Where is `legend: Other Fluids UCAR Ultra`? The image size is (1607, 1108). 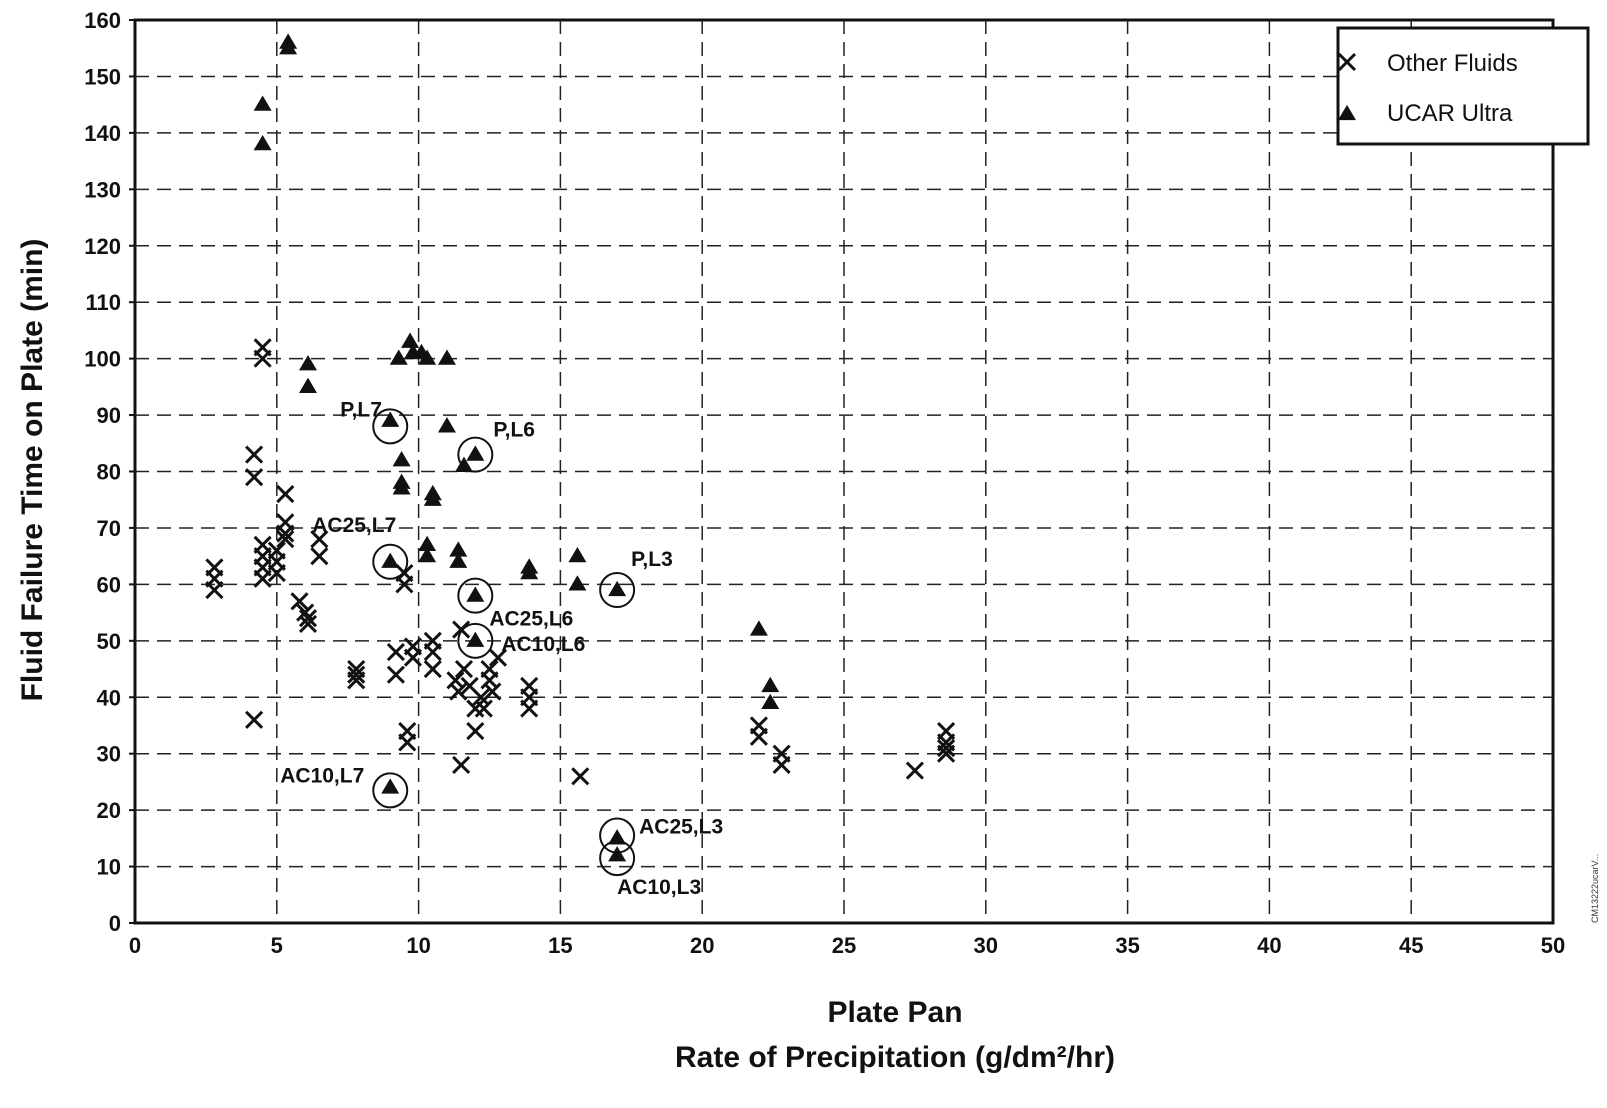 legend: Other Fluids UCAR Ultra is located at coordinates (1463, 86).